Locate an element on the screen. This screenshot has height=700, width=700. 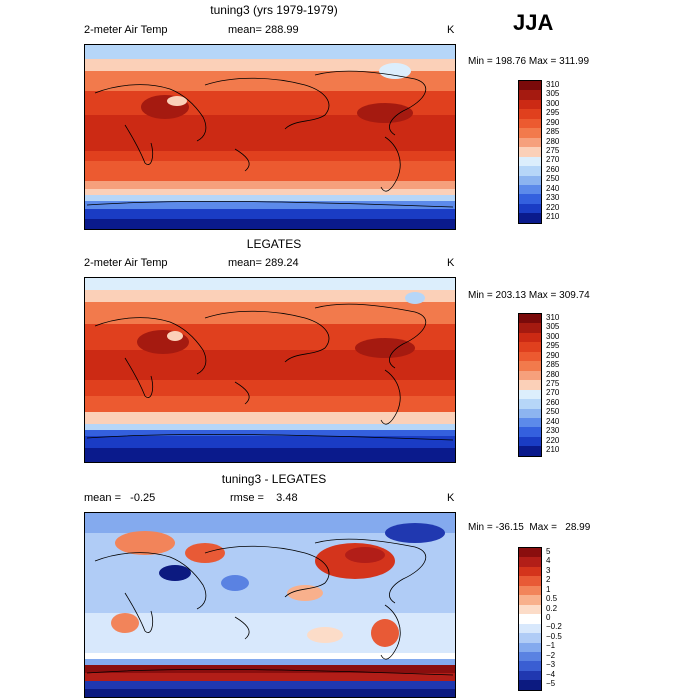
panel-1-contour-field is located at coordinates (270, 137).